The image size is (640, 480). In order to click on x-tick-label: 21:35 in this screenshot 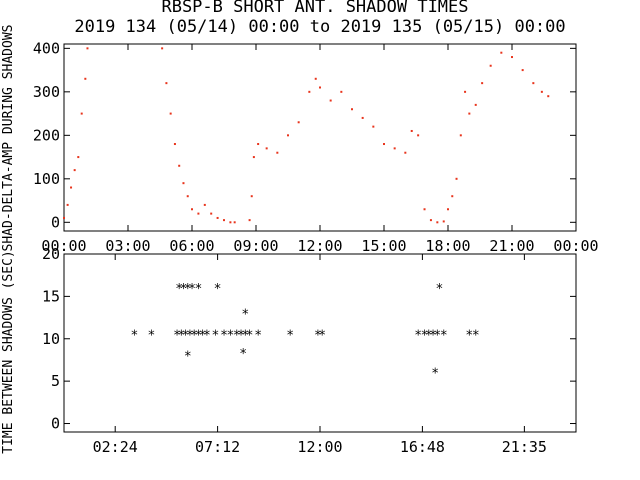, I will do `click(524, 447)`.